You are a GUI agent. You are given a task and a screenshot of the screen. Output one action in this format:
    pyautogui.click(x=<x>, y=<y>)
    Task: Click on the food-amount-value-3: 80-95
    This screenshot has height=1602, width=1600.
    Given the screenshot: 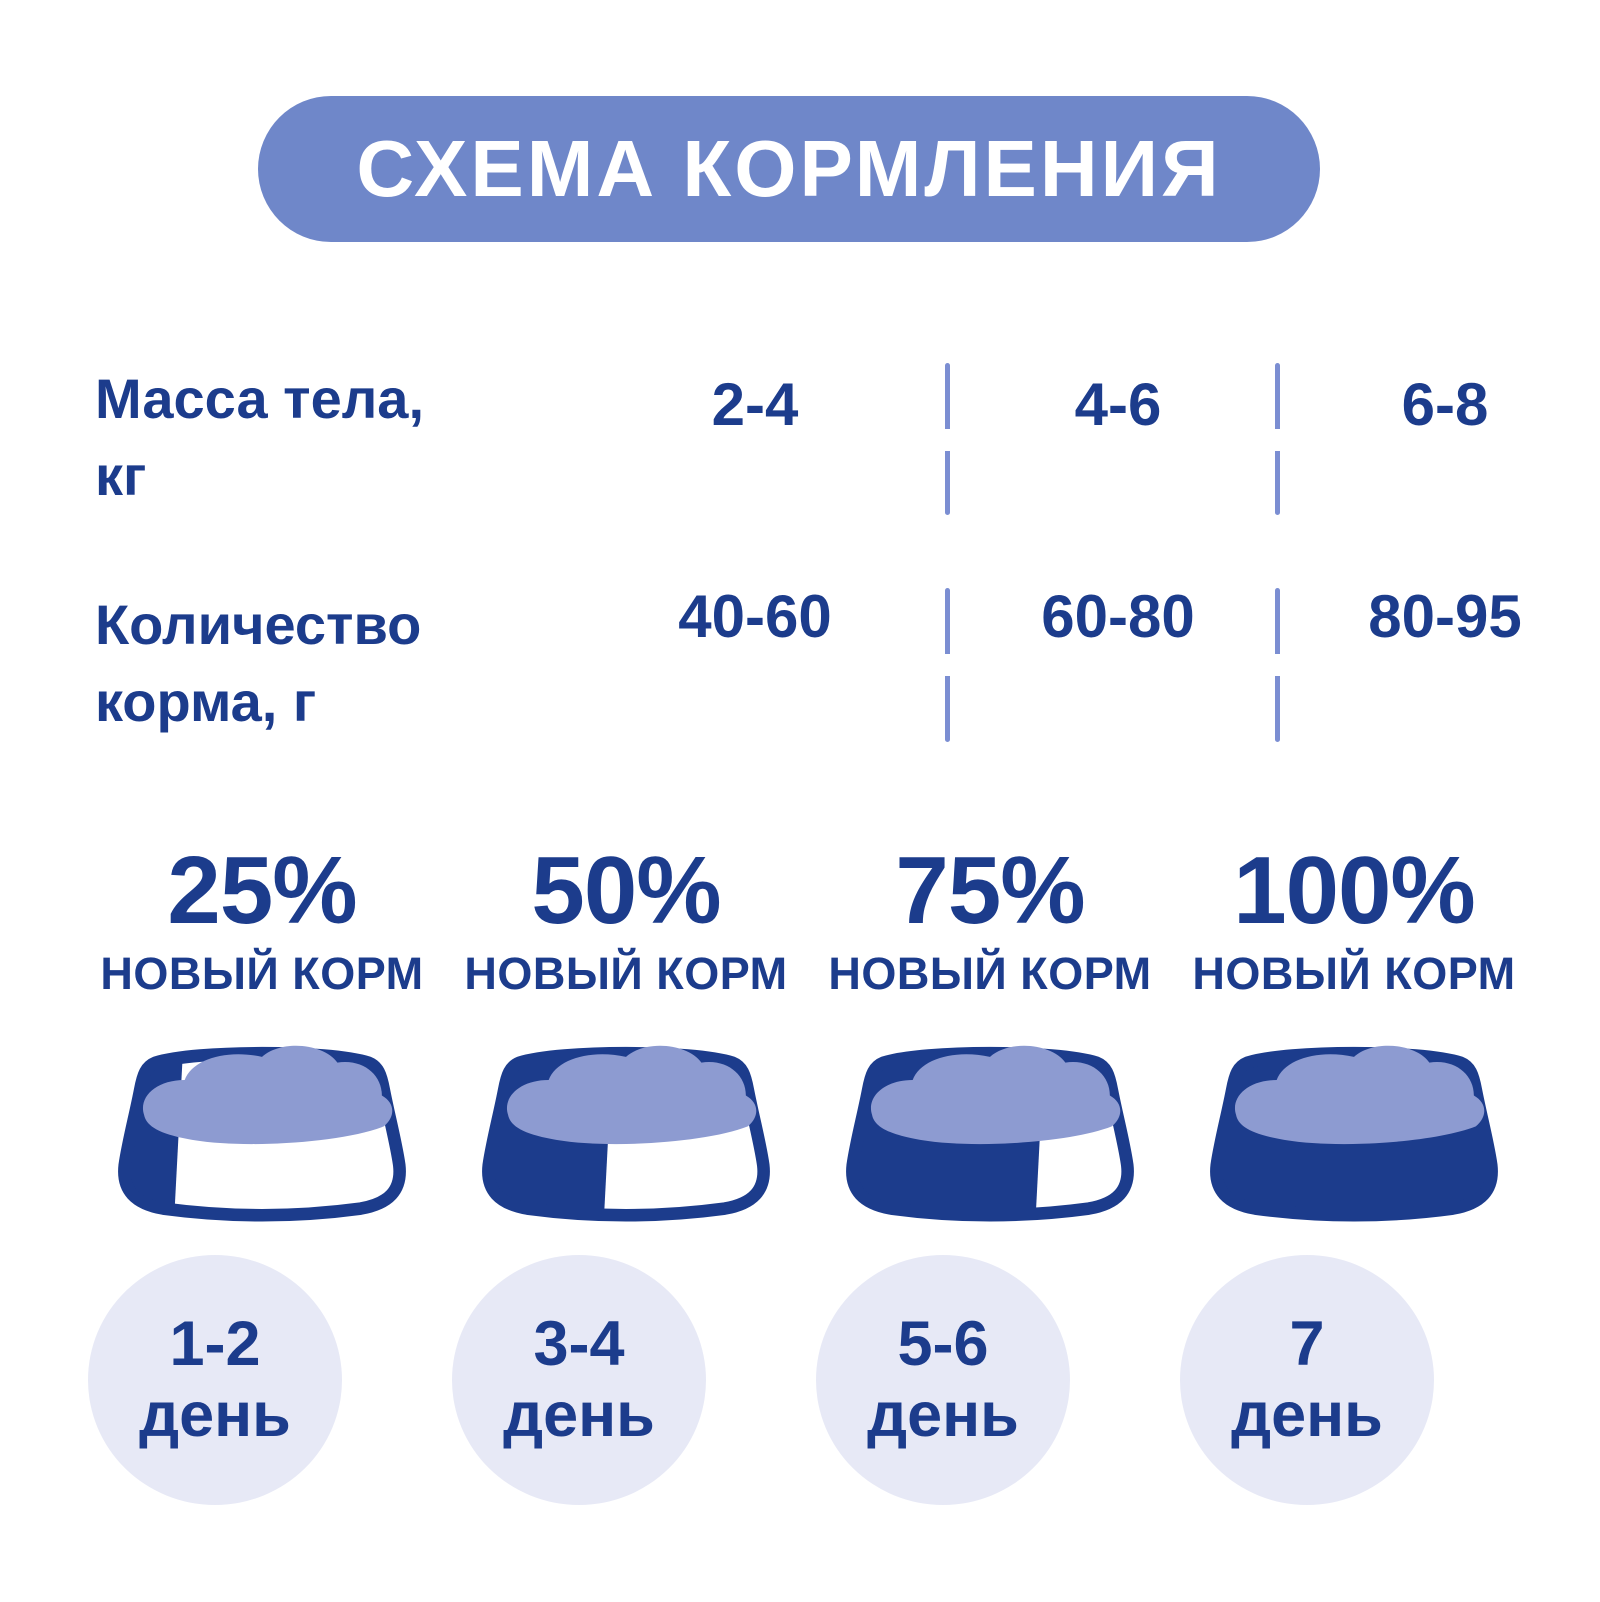 What is the action you would take?
    pyautogui.click(x=1445, y=616)
    